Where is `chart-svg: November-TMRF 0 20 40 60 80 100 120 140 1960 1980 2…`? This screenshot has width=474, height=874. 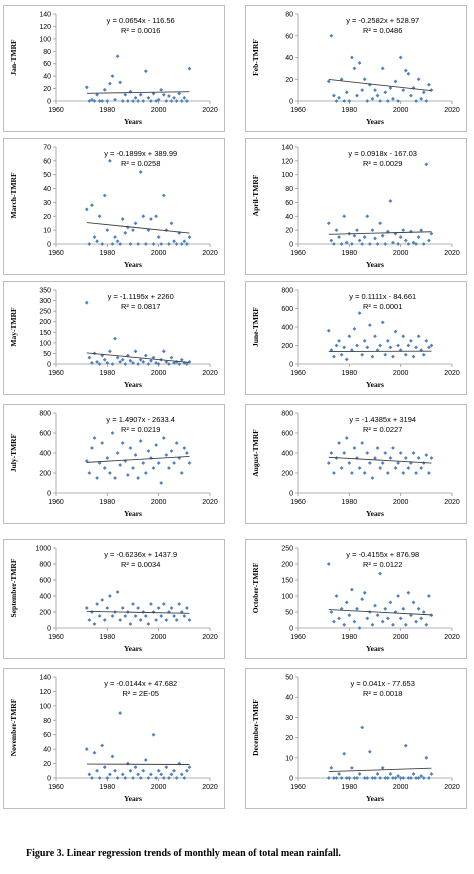 chart-svg: November-TMRF 0 20 40 60 80 100 120 140 1960 1980 2… is located at coordinates (113, 739).